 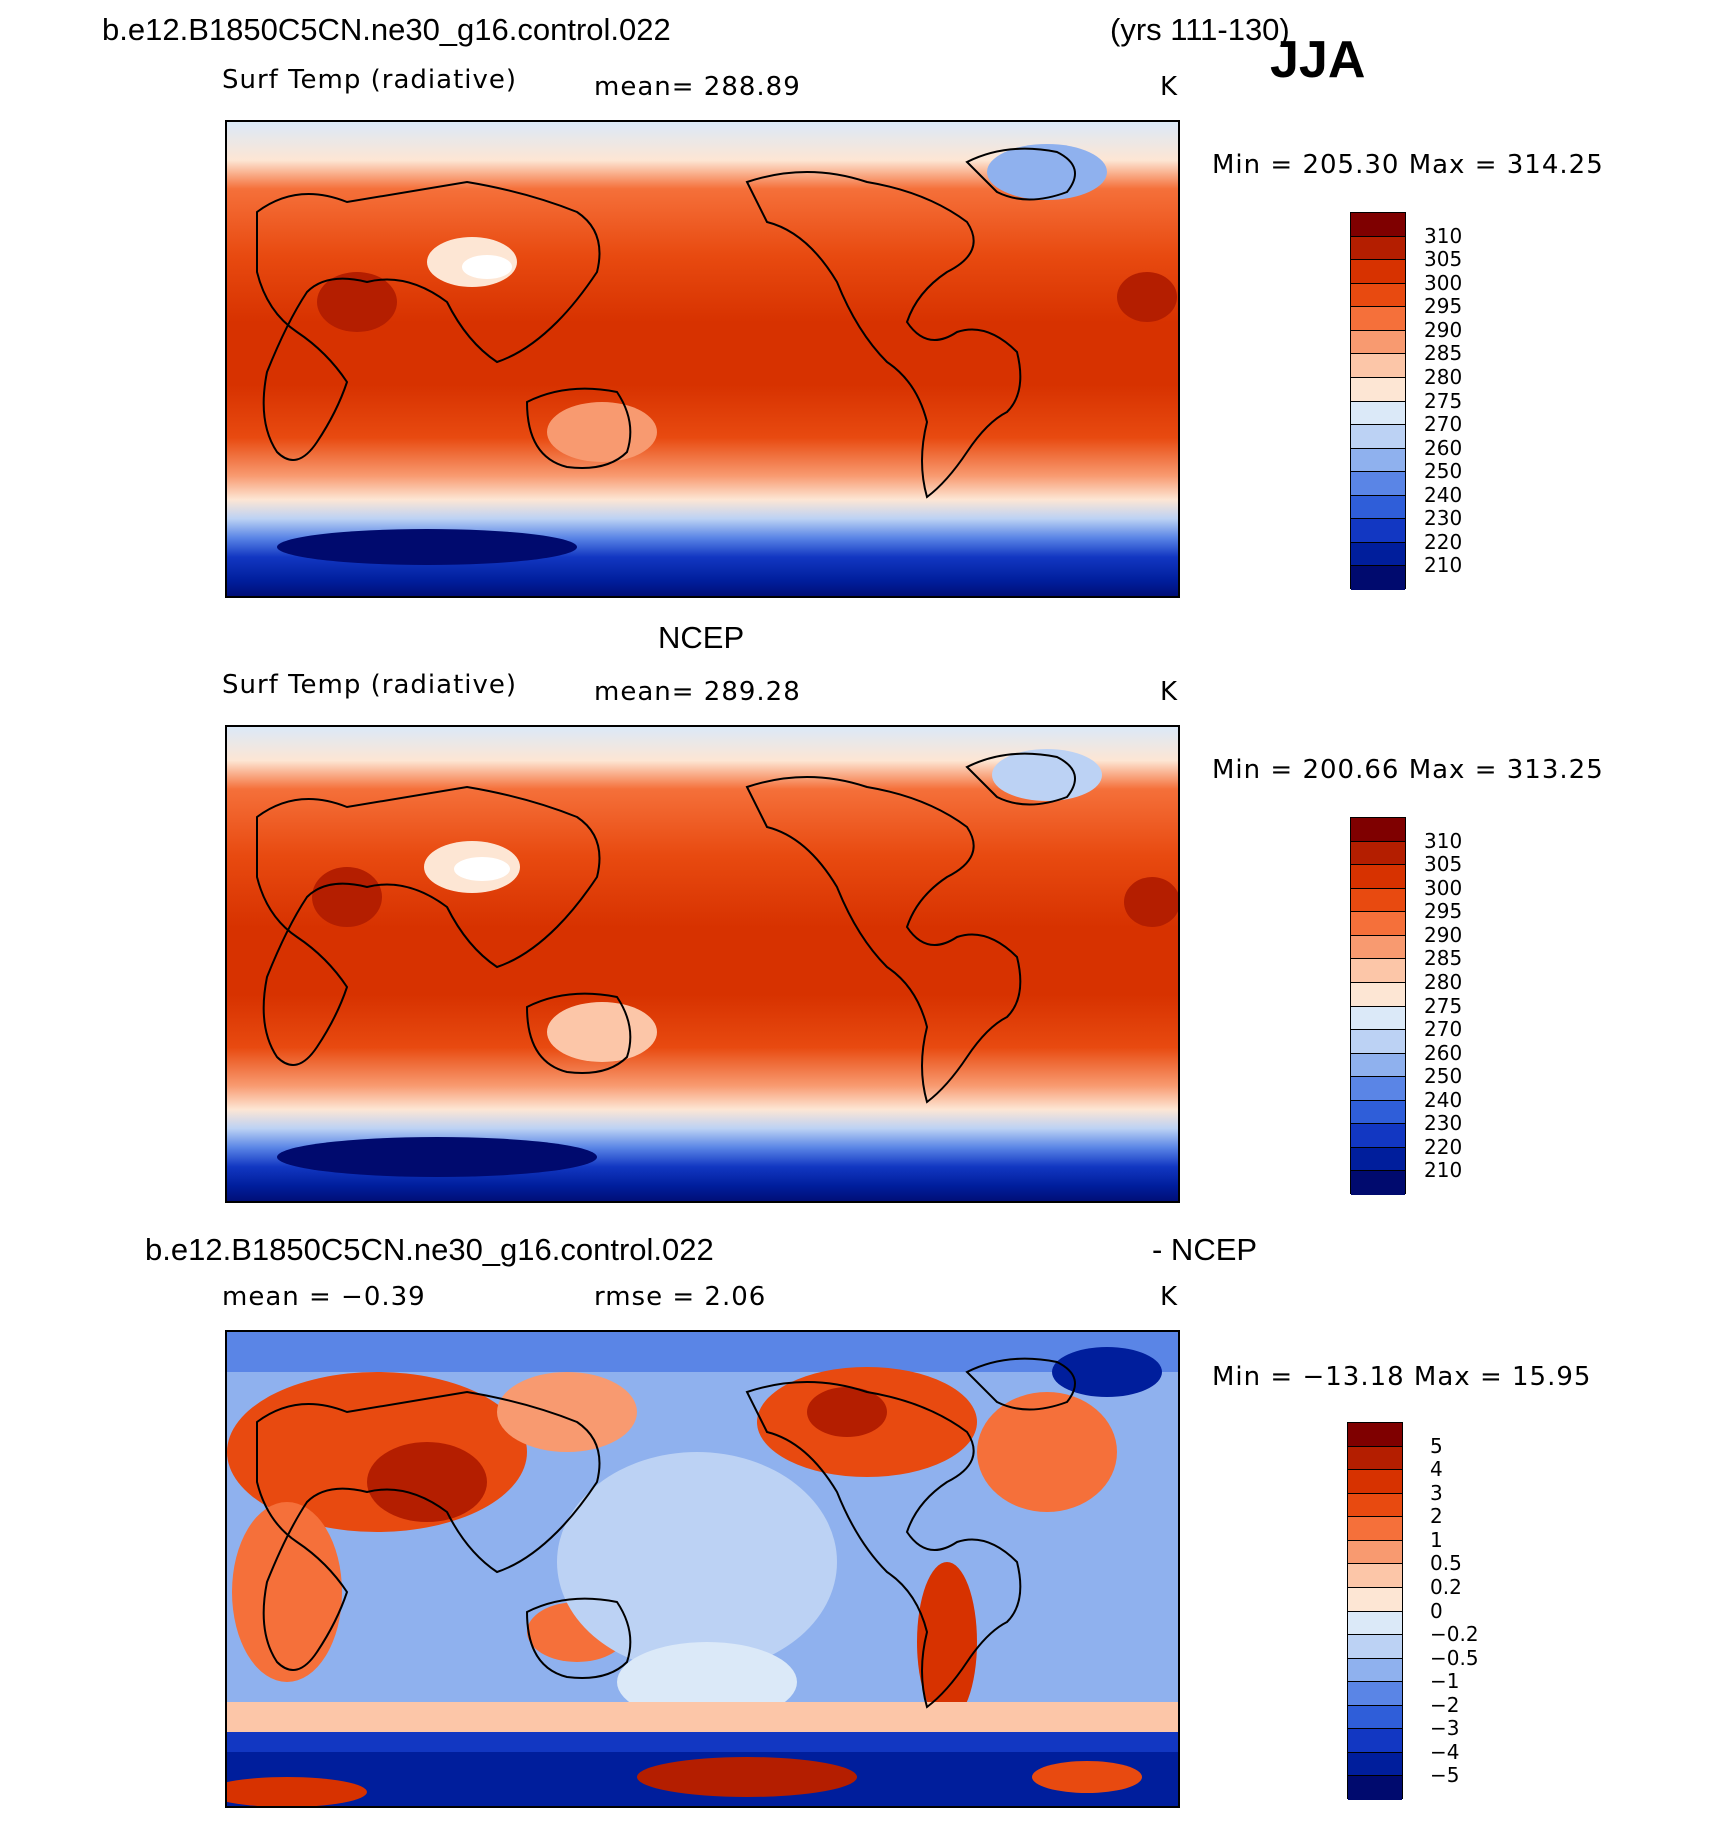 I want to click on min-max-label: Min = 200.66 Max = 313.25, so click(x=1408, y=770).